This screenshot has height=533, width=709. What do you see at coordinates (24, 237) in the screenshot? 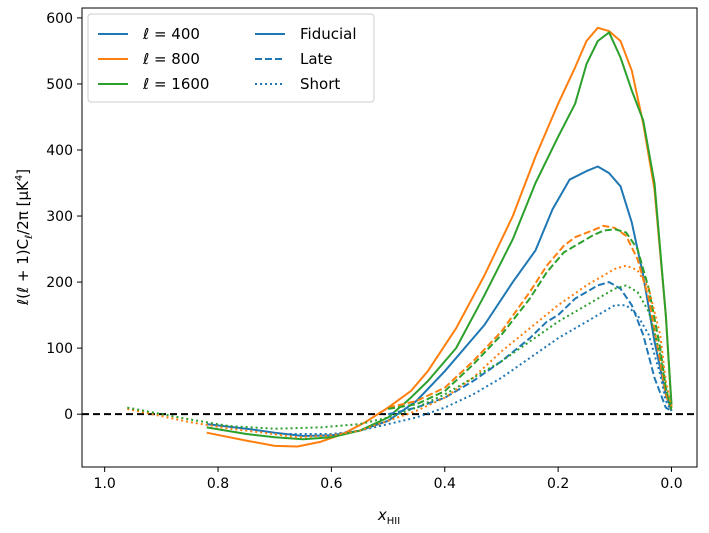
I see `y-axis-label: ℓ(ℓ + 1)Cℓ/2π [μK4]` at bounding box center [24, 237].